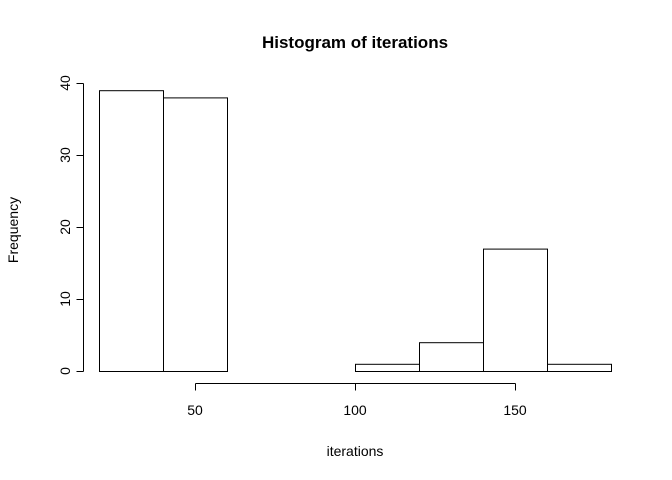 This screenshot has height=480, width=672. What do you see at coordinates (195, 410) in the screenshot?
I see `x-tick-label: 50` at bounding box center [195, 410].